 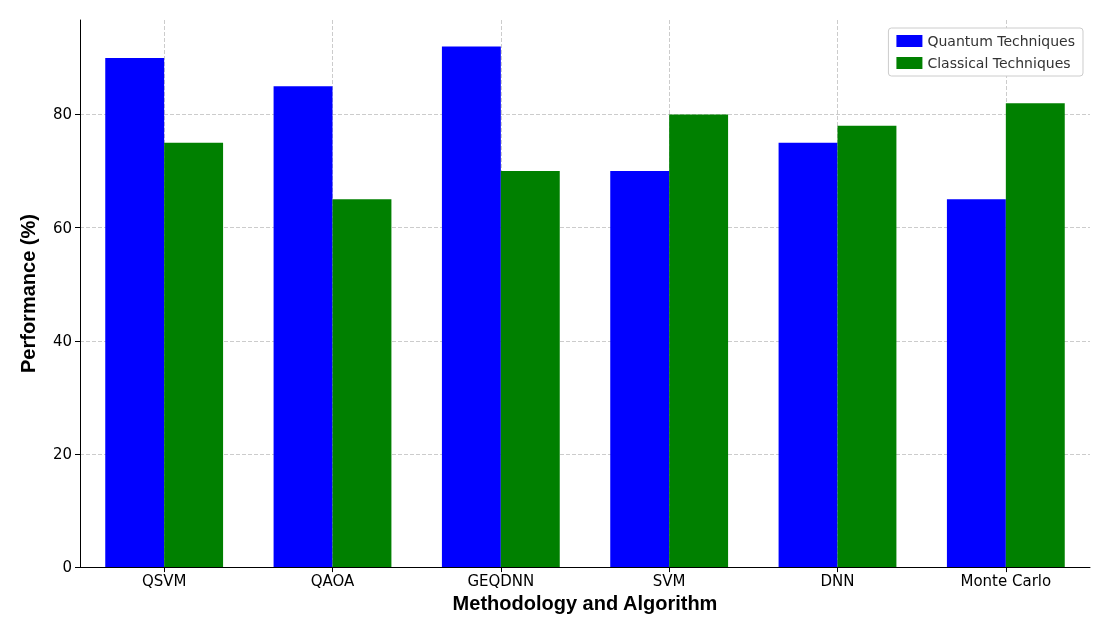 I want to click on x-tick-label: QSVM, so click(x=164, y=580).